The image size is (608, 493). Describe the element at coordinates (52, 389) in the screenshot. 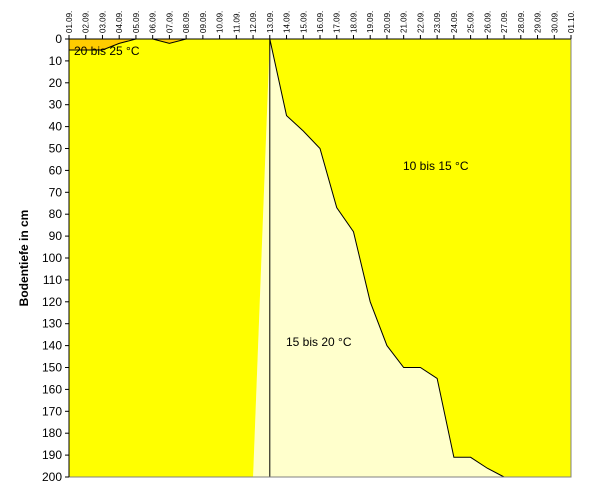

I see `y-tick-label: 160` at that location.